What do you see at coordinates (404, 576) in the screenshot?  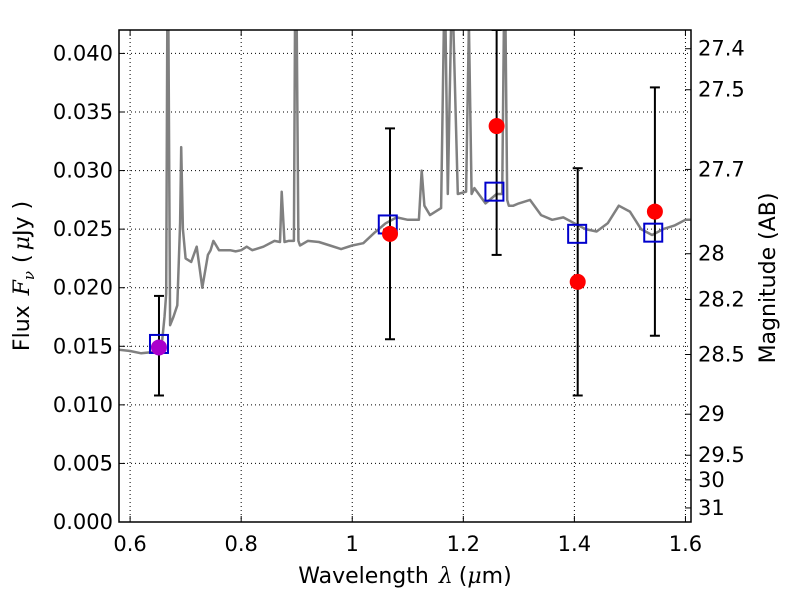 I see `x-axis-label: Wavelength λ (μm)` at bounding box center [404, 576].